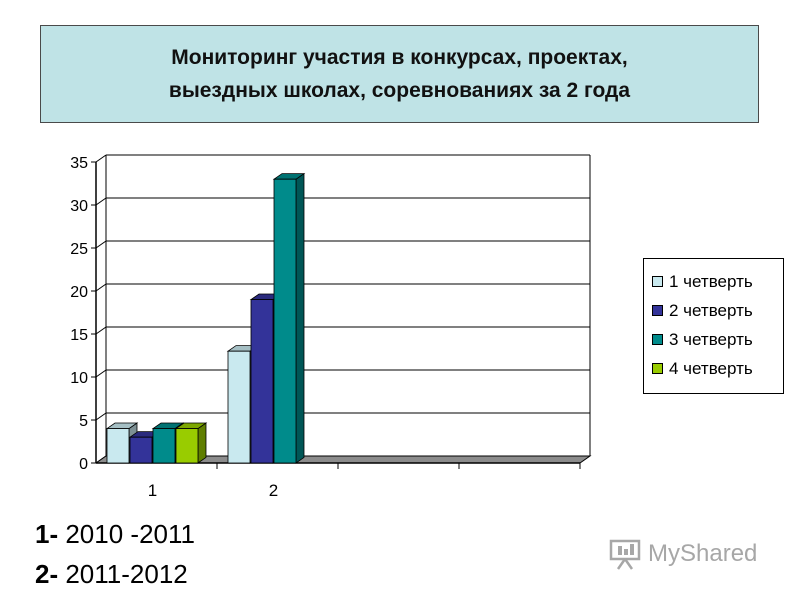  I want to click on y-tick-label-10: 10, so click(79, 378).